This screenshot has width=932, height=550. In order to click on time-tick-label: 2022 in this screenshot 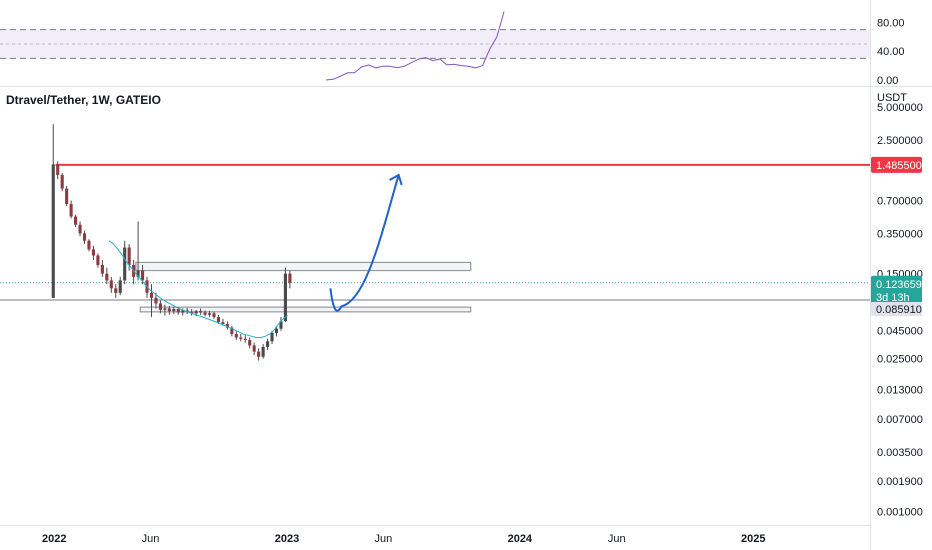, I will do `click(54, 539)`.